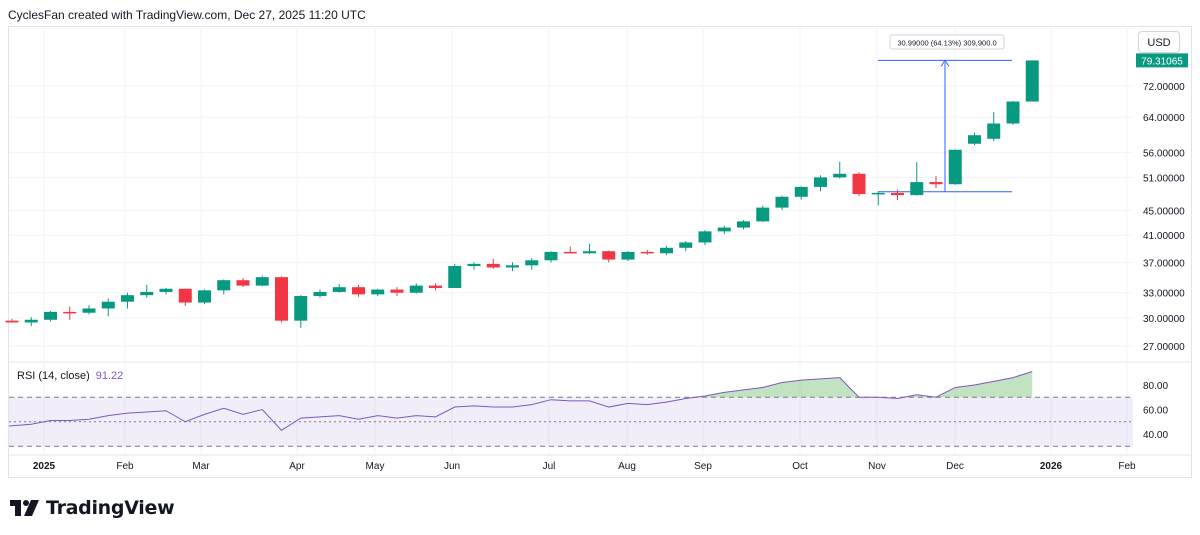 The width and height of the screenshot is (1200, 535). What do you see at coordinates (1164, 178) in the screenshot?
I see `price-tick-label: 51.00000` at bounding box center [1164, 178].